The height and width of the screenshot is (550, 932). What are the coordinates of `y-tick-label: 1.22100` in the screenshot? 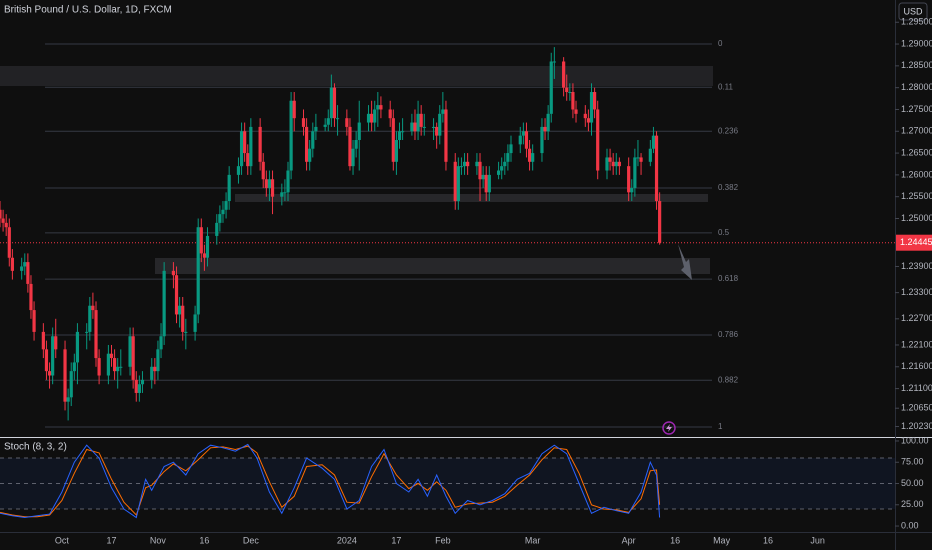 It's located at (916, 344).